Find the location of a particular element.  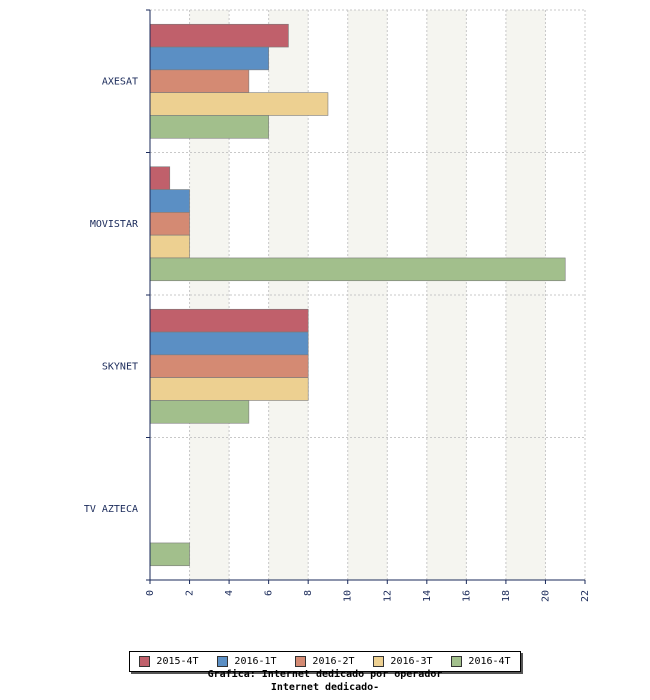

category-label: SKYNET is located at coordinates (120, 366).